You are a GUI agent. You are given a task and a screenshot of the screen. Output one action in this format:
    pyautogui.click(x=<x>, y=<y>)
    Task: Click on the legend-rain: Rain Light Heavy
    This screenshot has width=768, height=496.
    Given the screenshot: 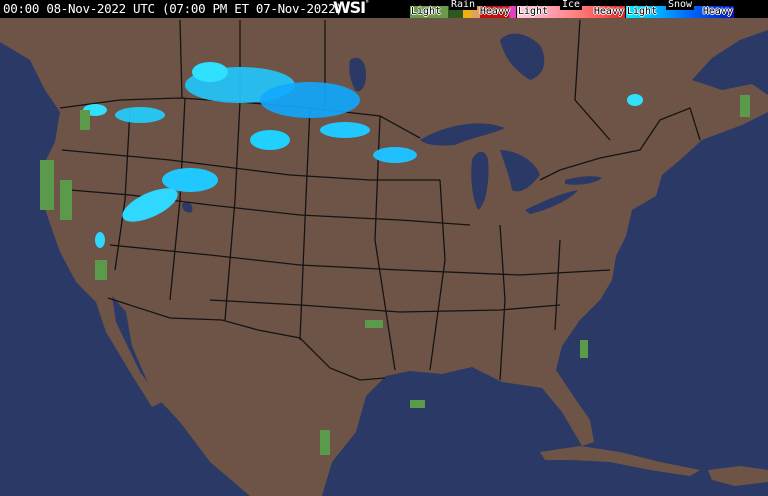 What is the action you would take?
    pyautogui.click(x=463, y=9)
    